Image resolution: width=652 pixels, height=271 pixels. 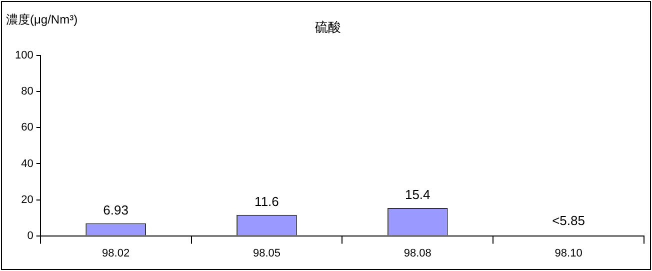 What do you see at coordinates (116, 253) in the screenshot?
I see `x-tick-label: 98.02` at bounding box center [116, 253].